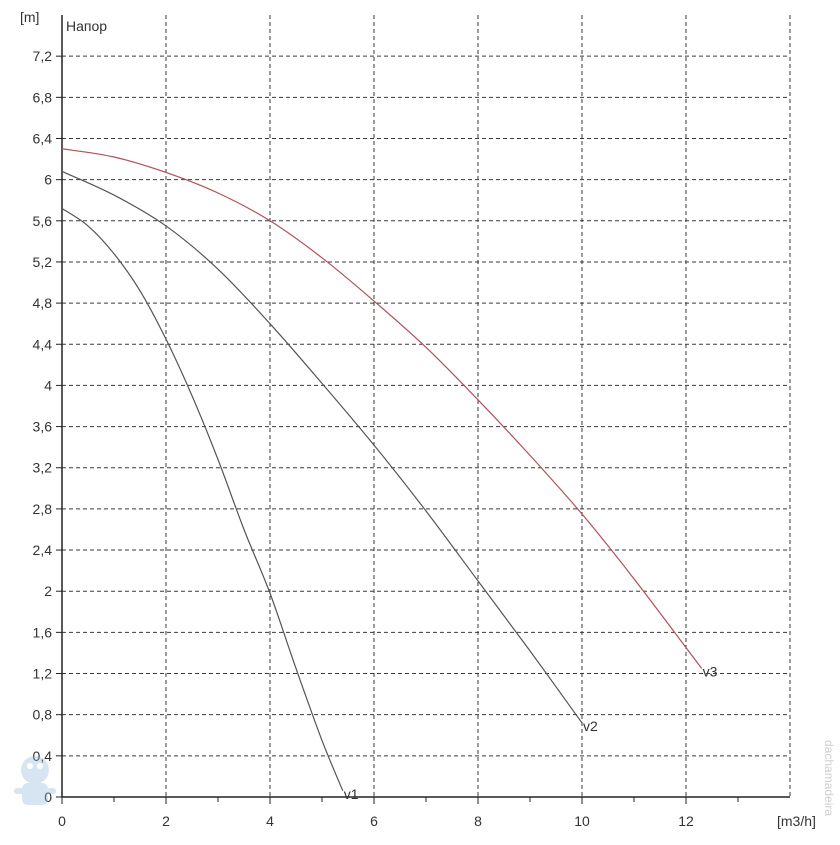  I want to click on series-label-v2: v2, so click(590, 726).